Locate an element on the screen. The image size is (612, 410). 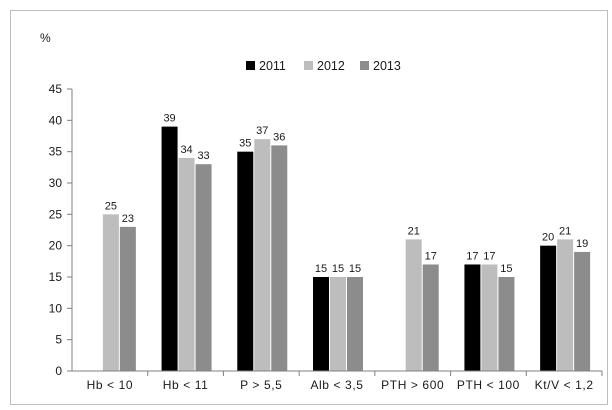
y-tick-label: 40 is located at coordinates (56, 120).